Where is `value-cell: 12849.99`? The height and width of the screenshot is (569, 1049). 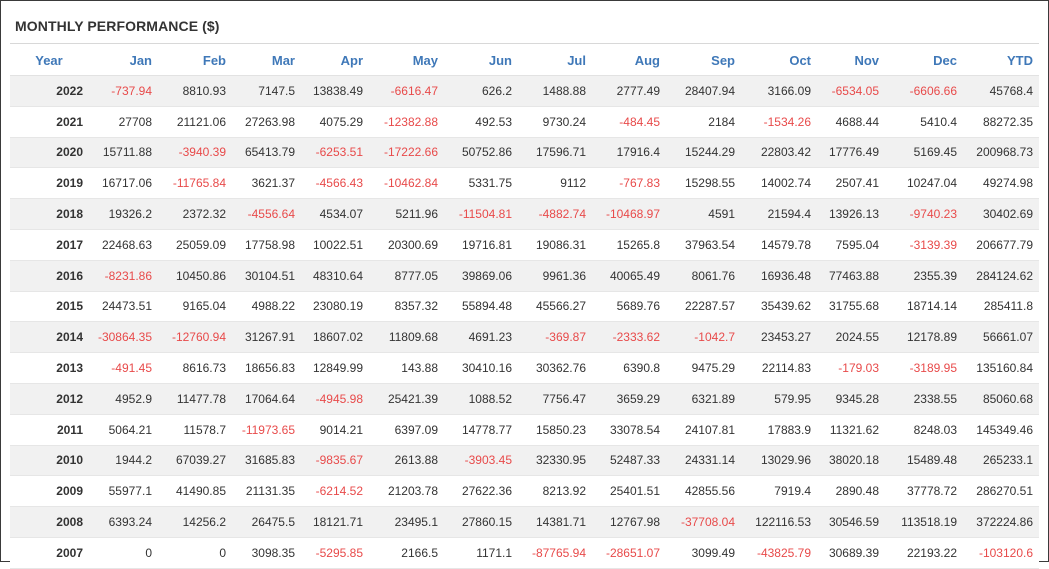
value-cell: 12849.99 is located at coordinates (335, 368).